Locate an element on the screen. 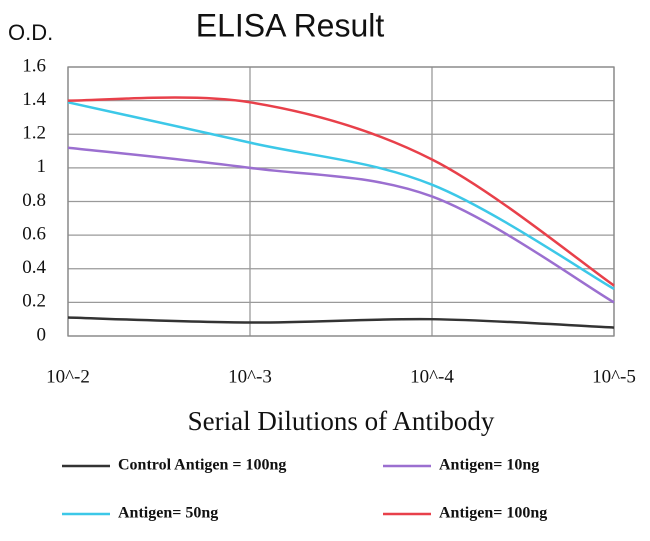 The width and height of the screenshot is (650, 541). y-tick-label: 1.4 is located at coordinates (34, 99).